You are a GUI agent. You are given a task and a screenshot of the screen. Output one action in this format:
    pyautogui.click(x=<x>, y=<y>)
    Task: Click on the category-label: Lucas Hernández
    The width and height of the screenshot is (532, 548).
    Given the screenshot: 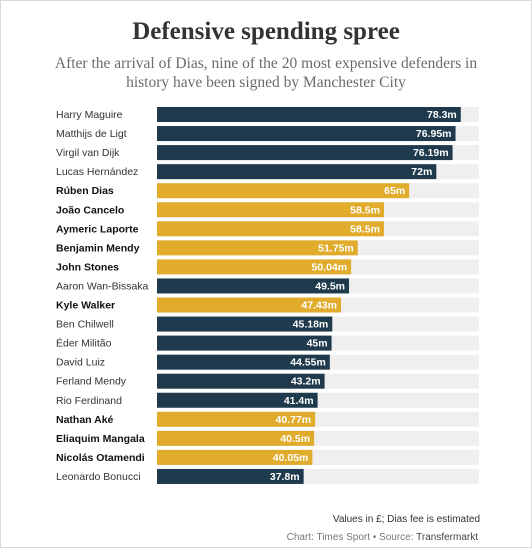 What is the action you would take?
    pyautogui.click(x=97, y=172)
    